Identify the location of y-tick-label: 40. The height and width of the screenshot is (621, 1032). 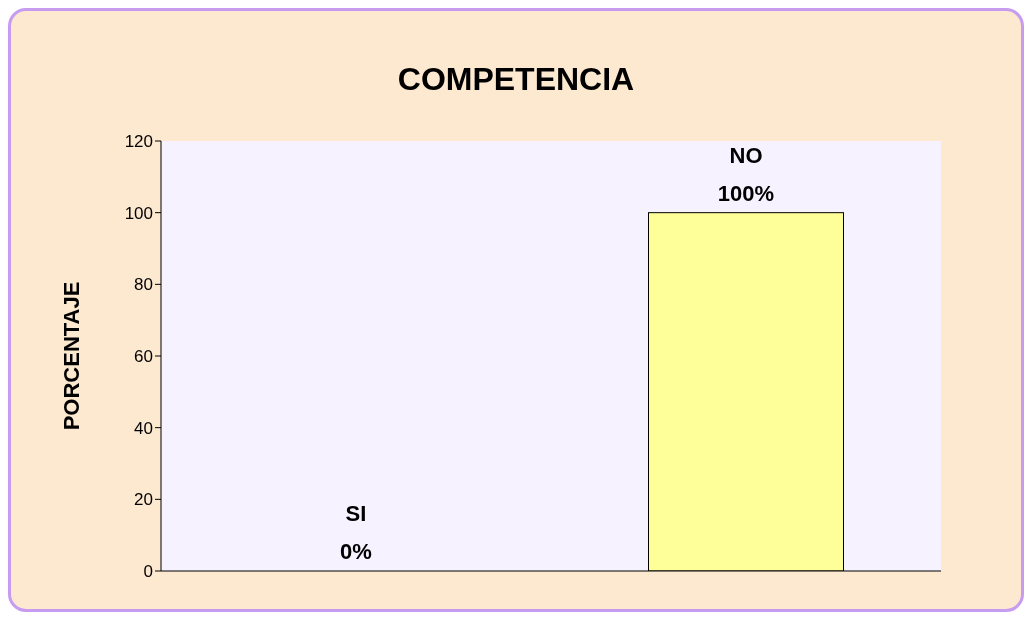
(143, 428).